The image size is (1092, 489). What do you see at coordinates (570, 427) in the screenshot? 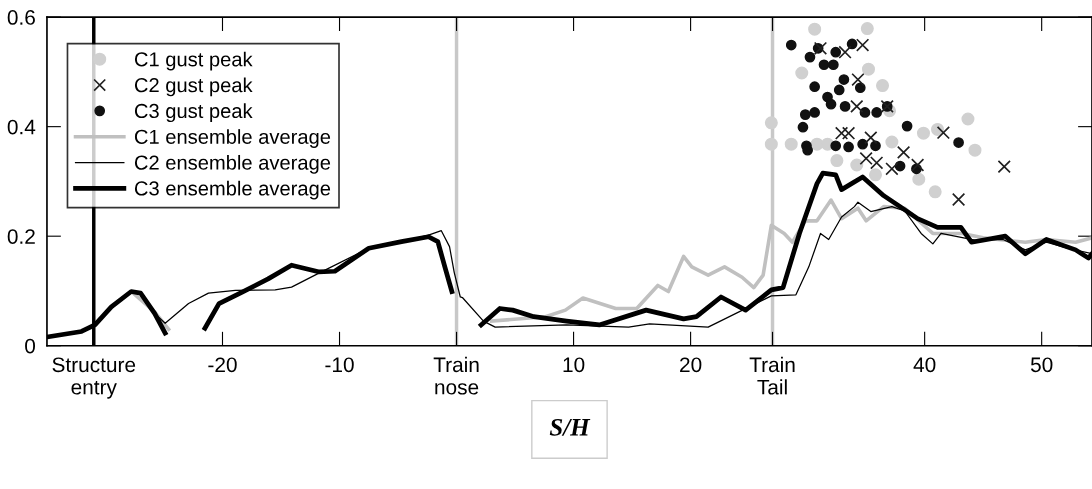
I see `x-axis-title: S/H` at bounding box center [570, 427].